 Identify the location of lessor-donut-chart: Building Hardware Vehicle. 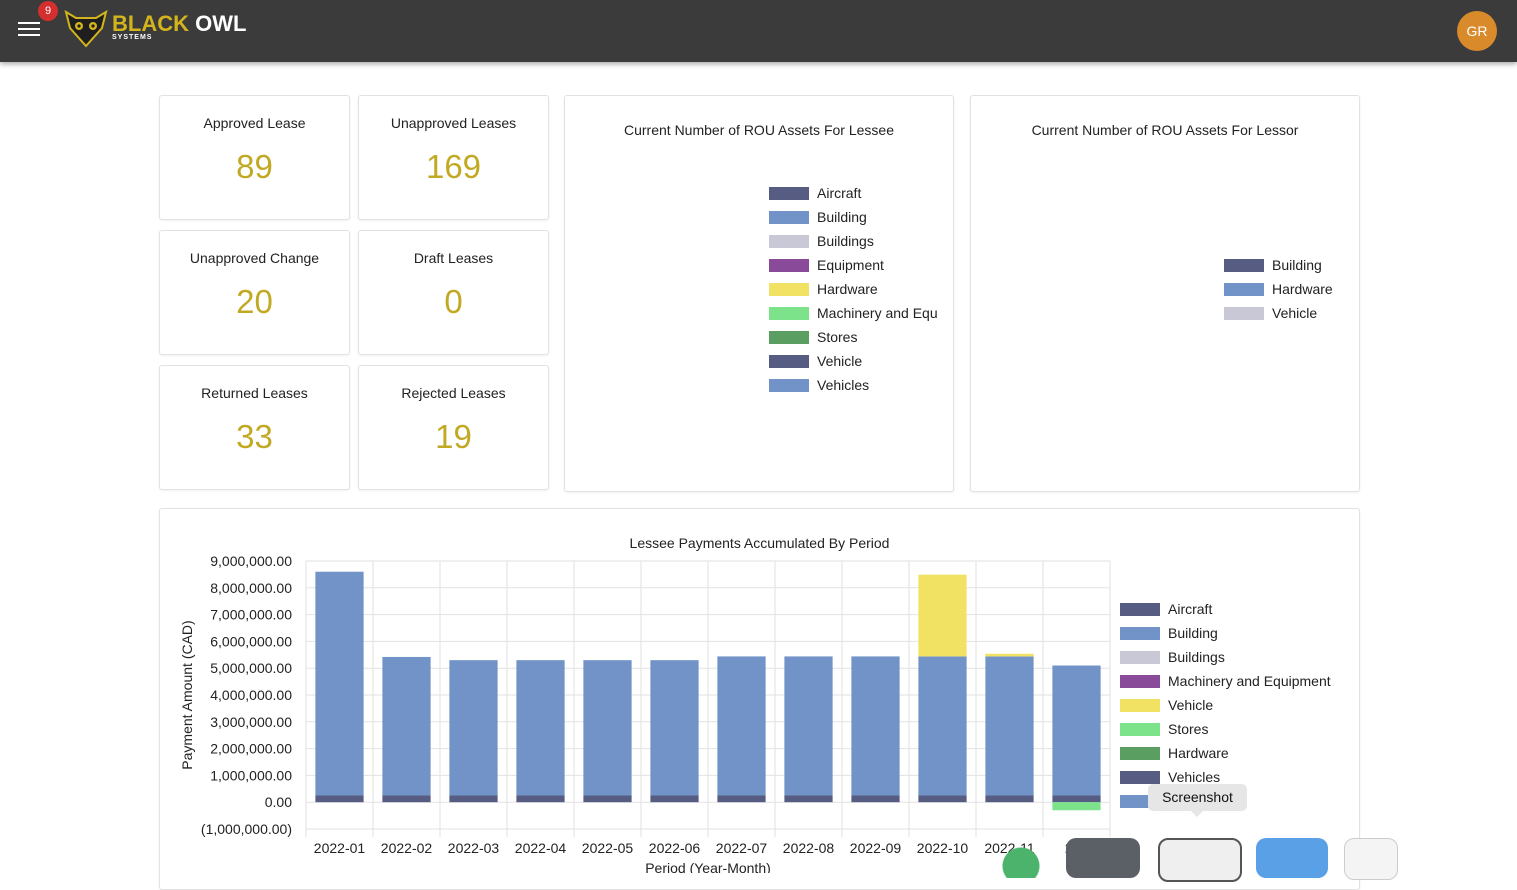
(1278, 289).